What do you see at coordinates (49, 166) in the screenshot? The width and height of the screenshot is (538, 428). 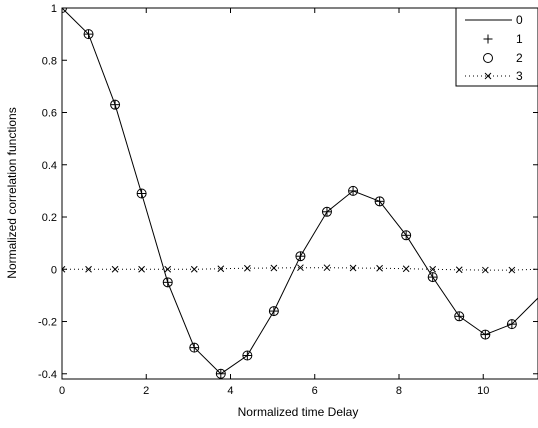 I see `y-tick-label: 0.4` at bounding box center [49, 166].